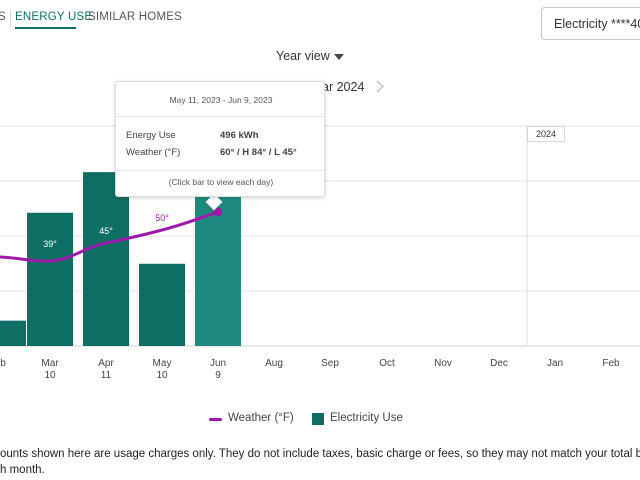  I want to click on x-axis-day: 9, so click(218, 375).